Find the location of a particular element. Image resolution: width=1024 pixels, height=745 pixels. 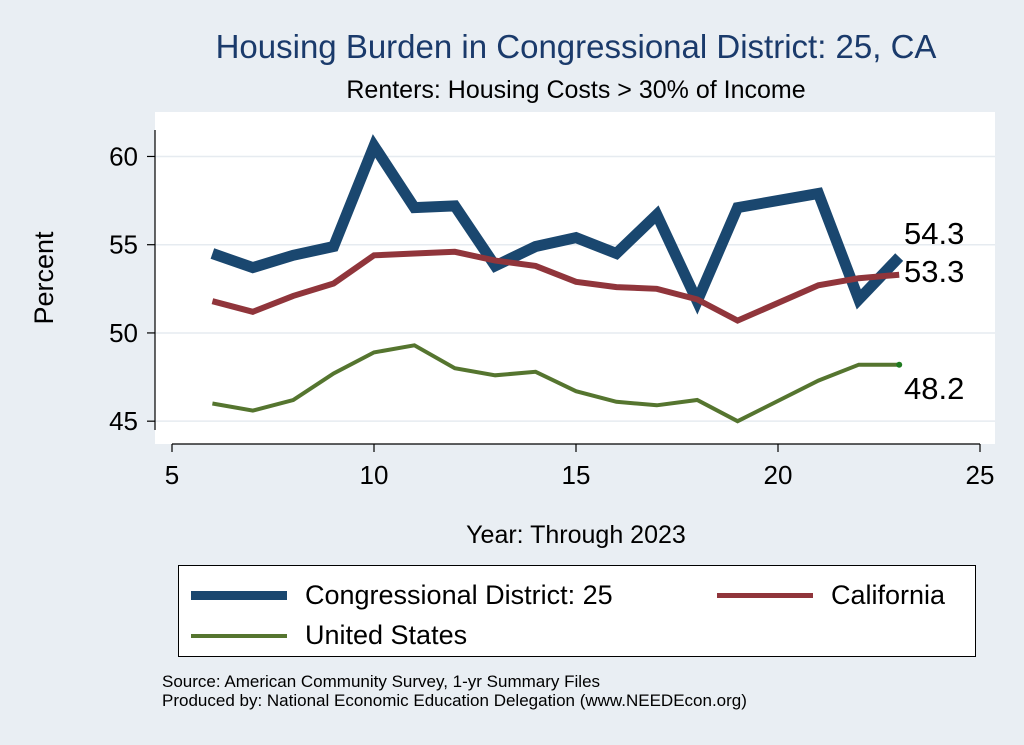

end-label-district: 54.3 is located at coordinates (934, 233).